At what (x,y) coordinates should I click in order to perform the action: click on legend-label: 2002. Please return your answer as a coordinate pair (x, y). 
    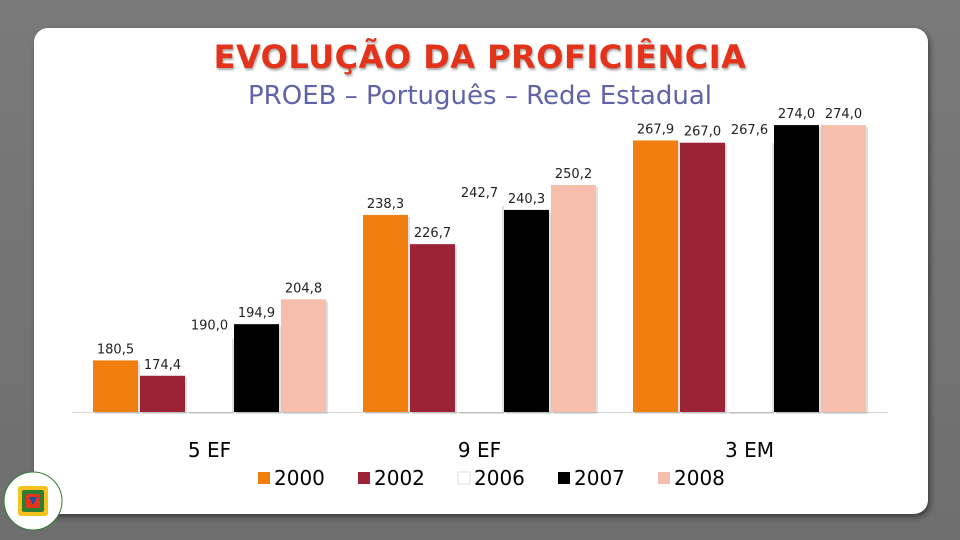
    Looking at the image, I should click on (399, 478).